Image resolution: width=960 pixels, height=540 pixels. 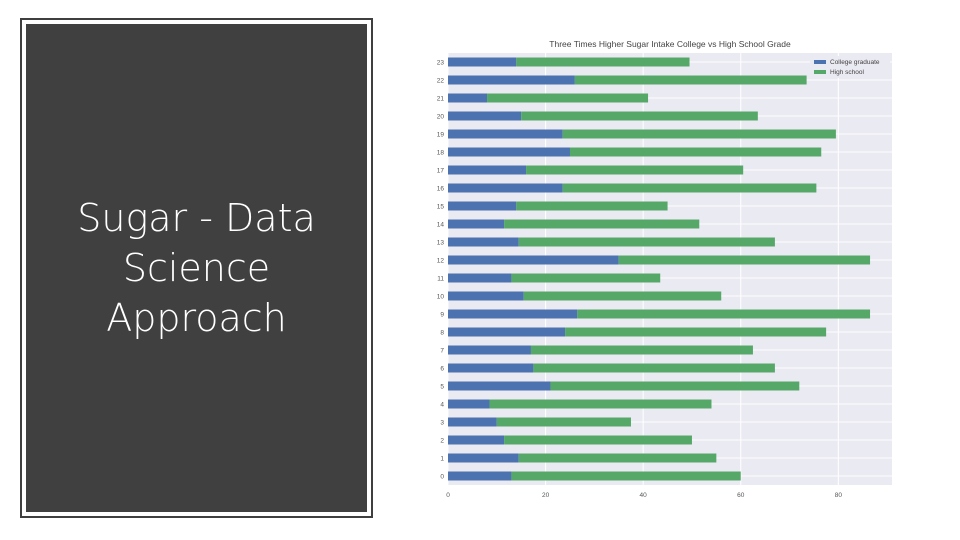 I want to click on y-tick-label: 1, so click(x=442, y=458).